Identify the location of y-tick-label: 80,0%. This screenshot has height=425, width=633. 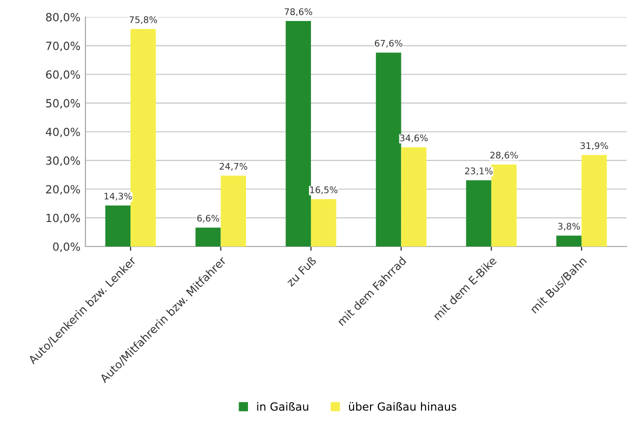
(63, 17).